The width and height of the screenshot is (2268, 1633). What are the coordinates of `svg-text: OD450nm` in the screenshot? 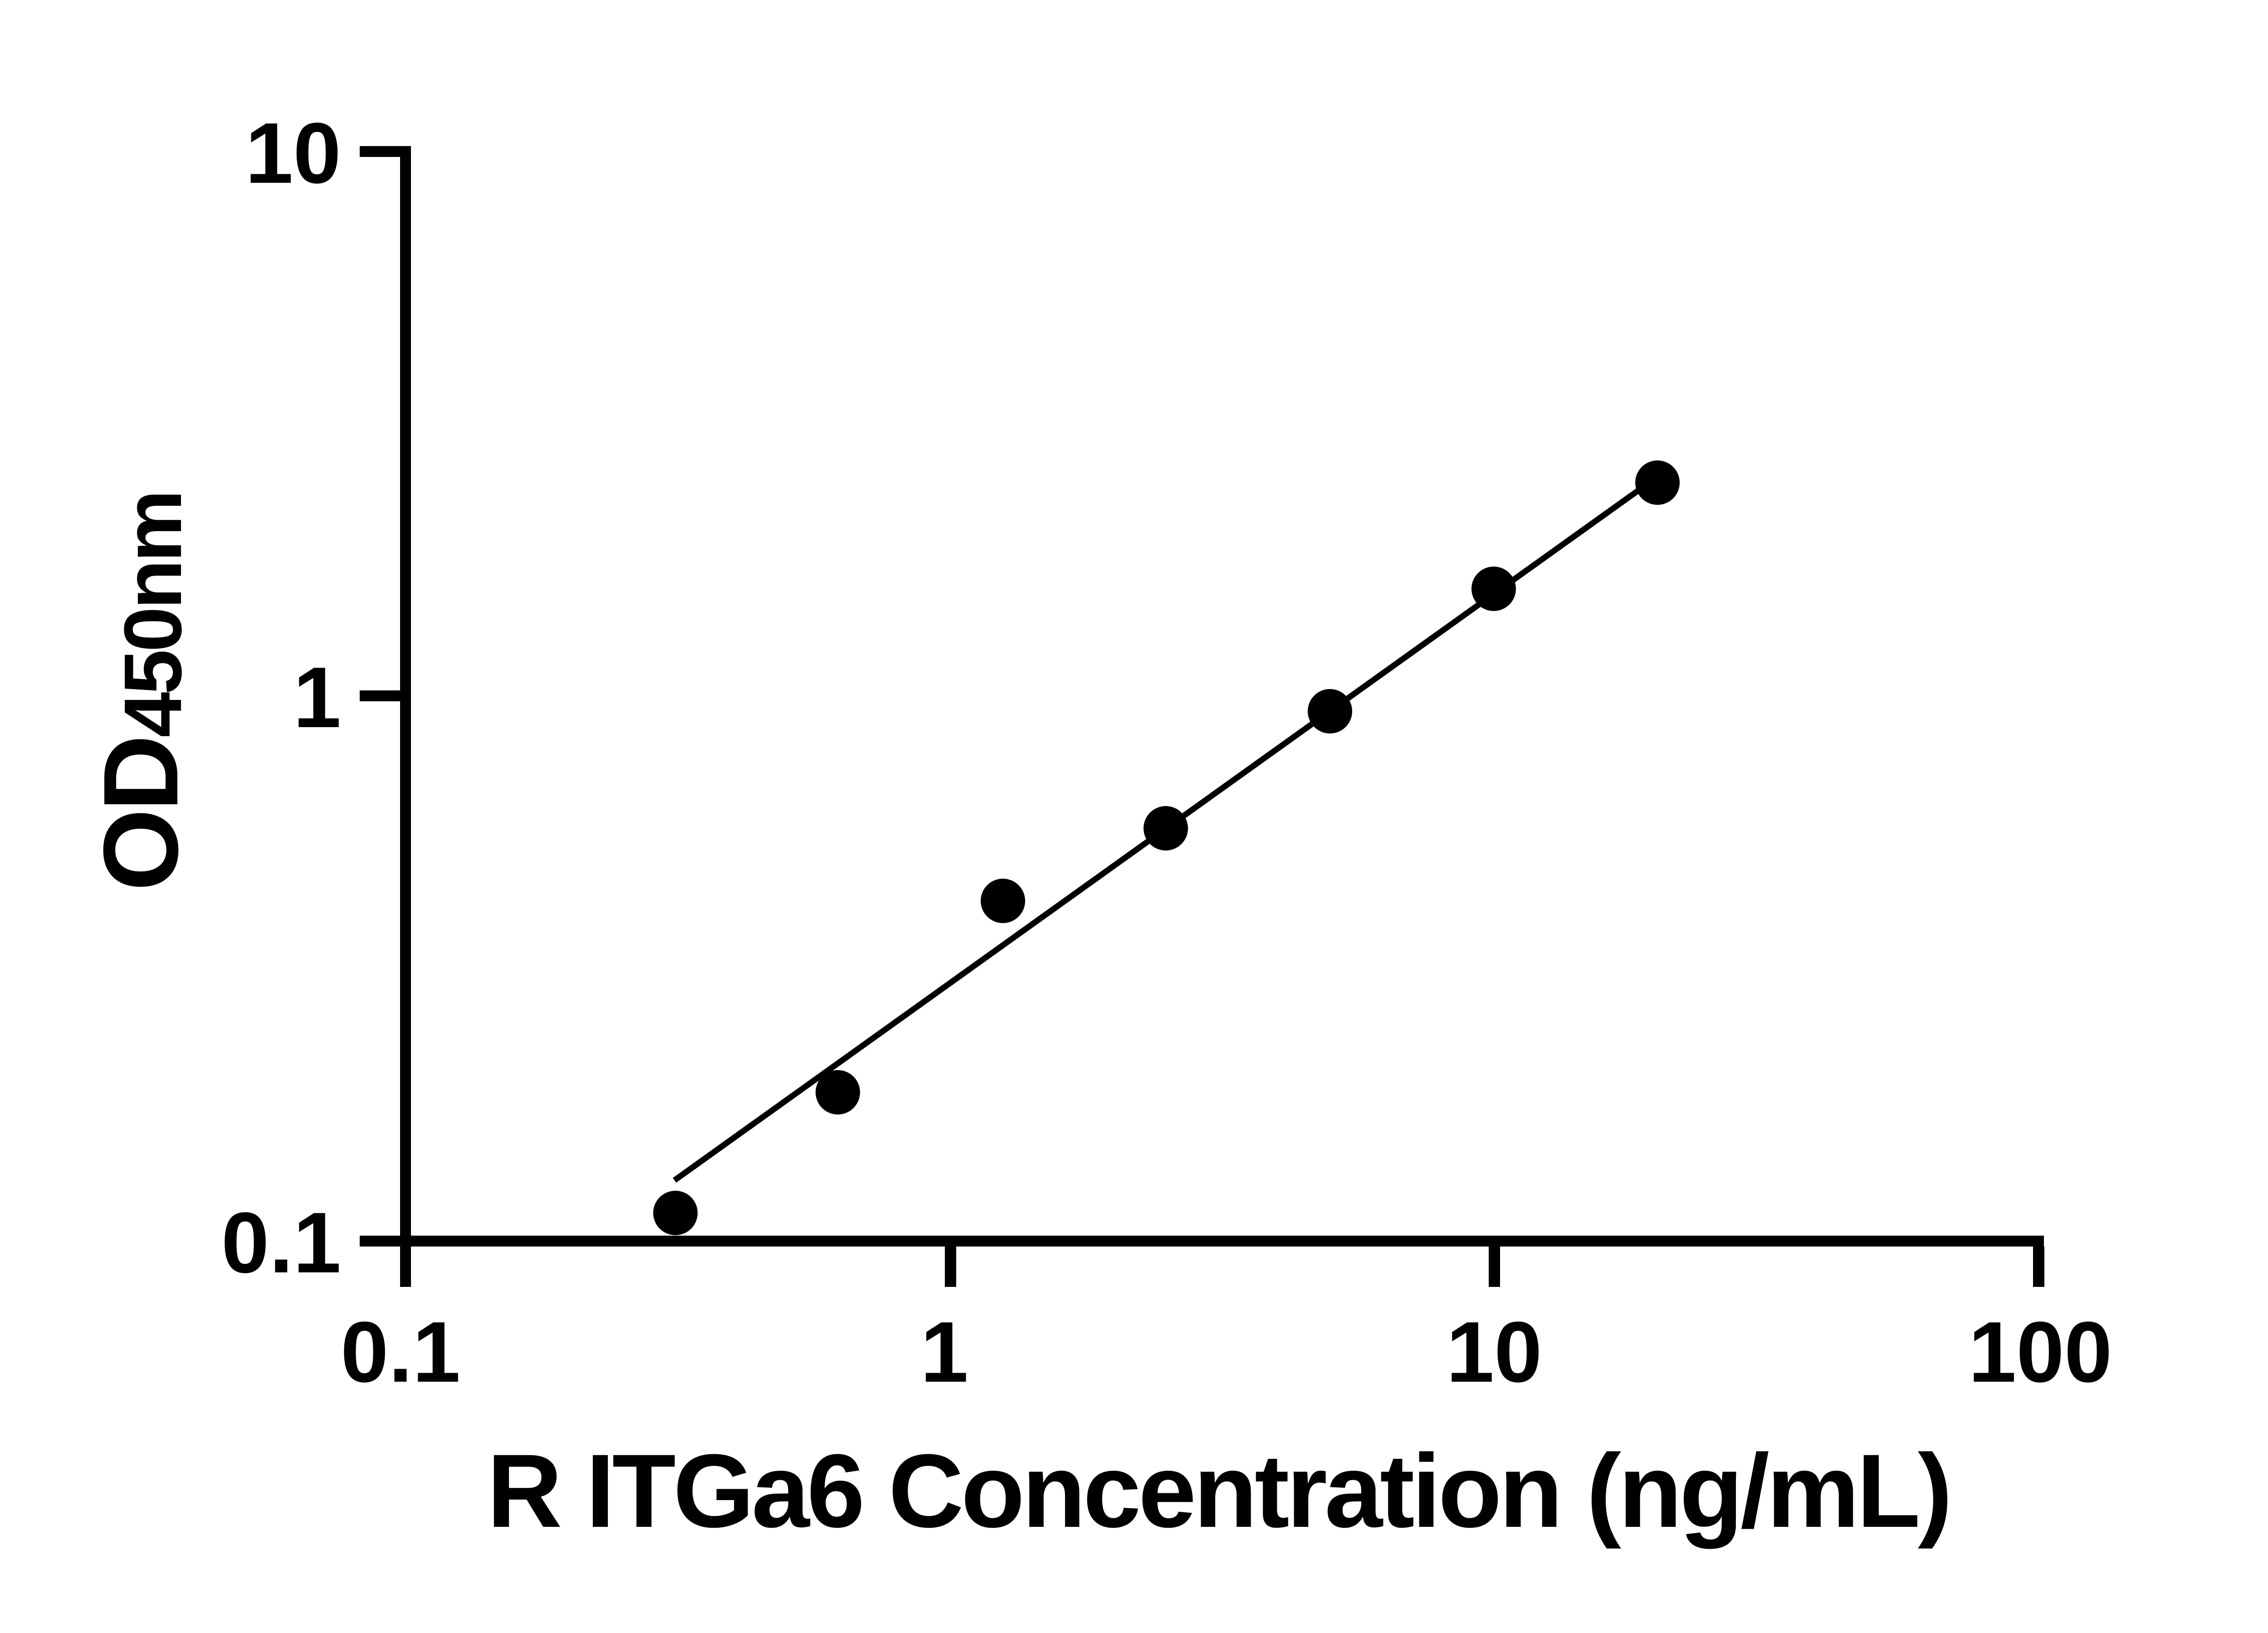 It's located at (140, 691).